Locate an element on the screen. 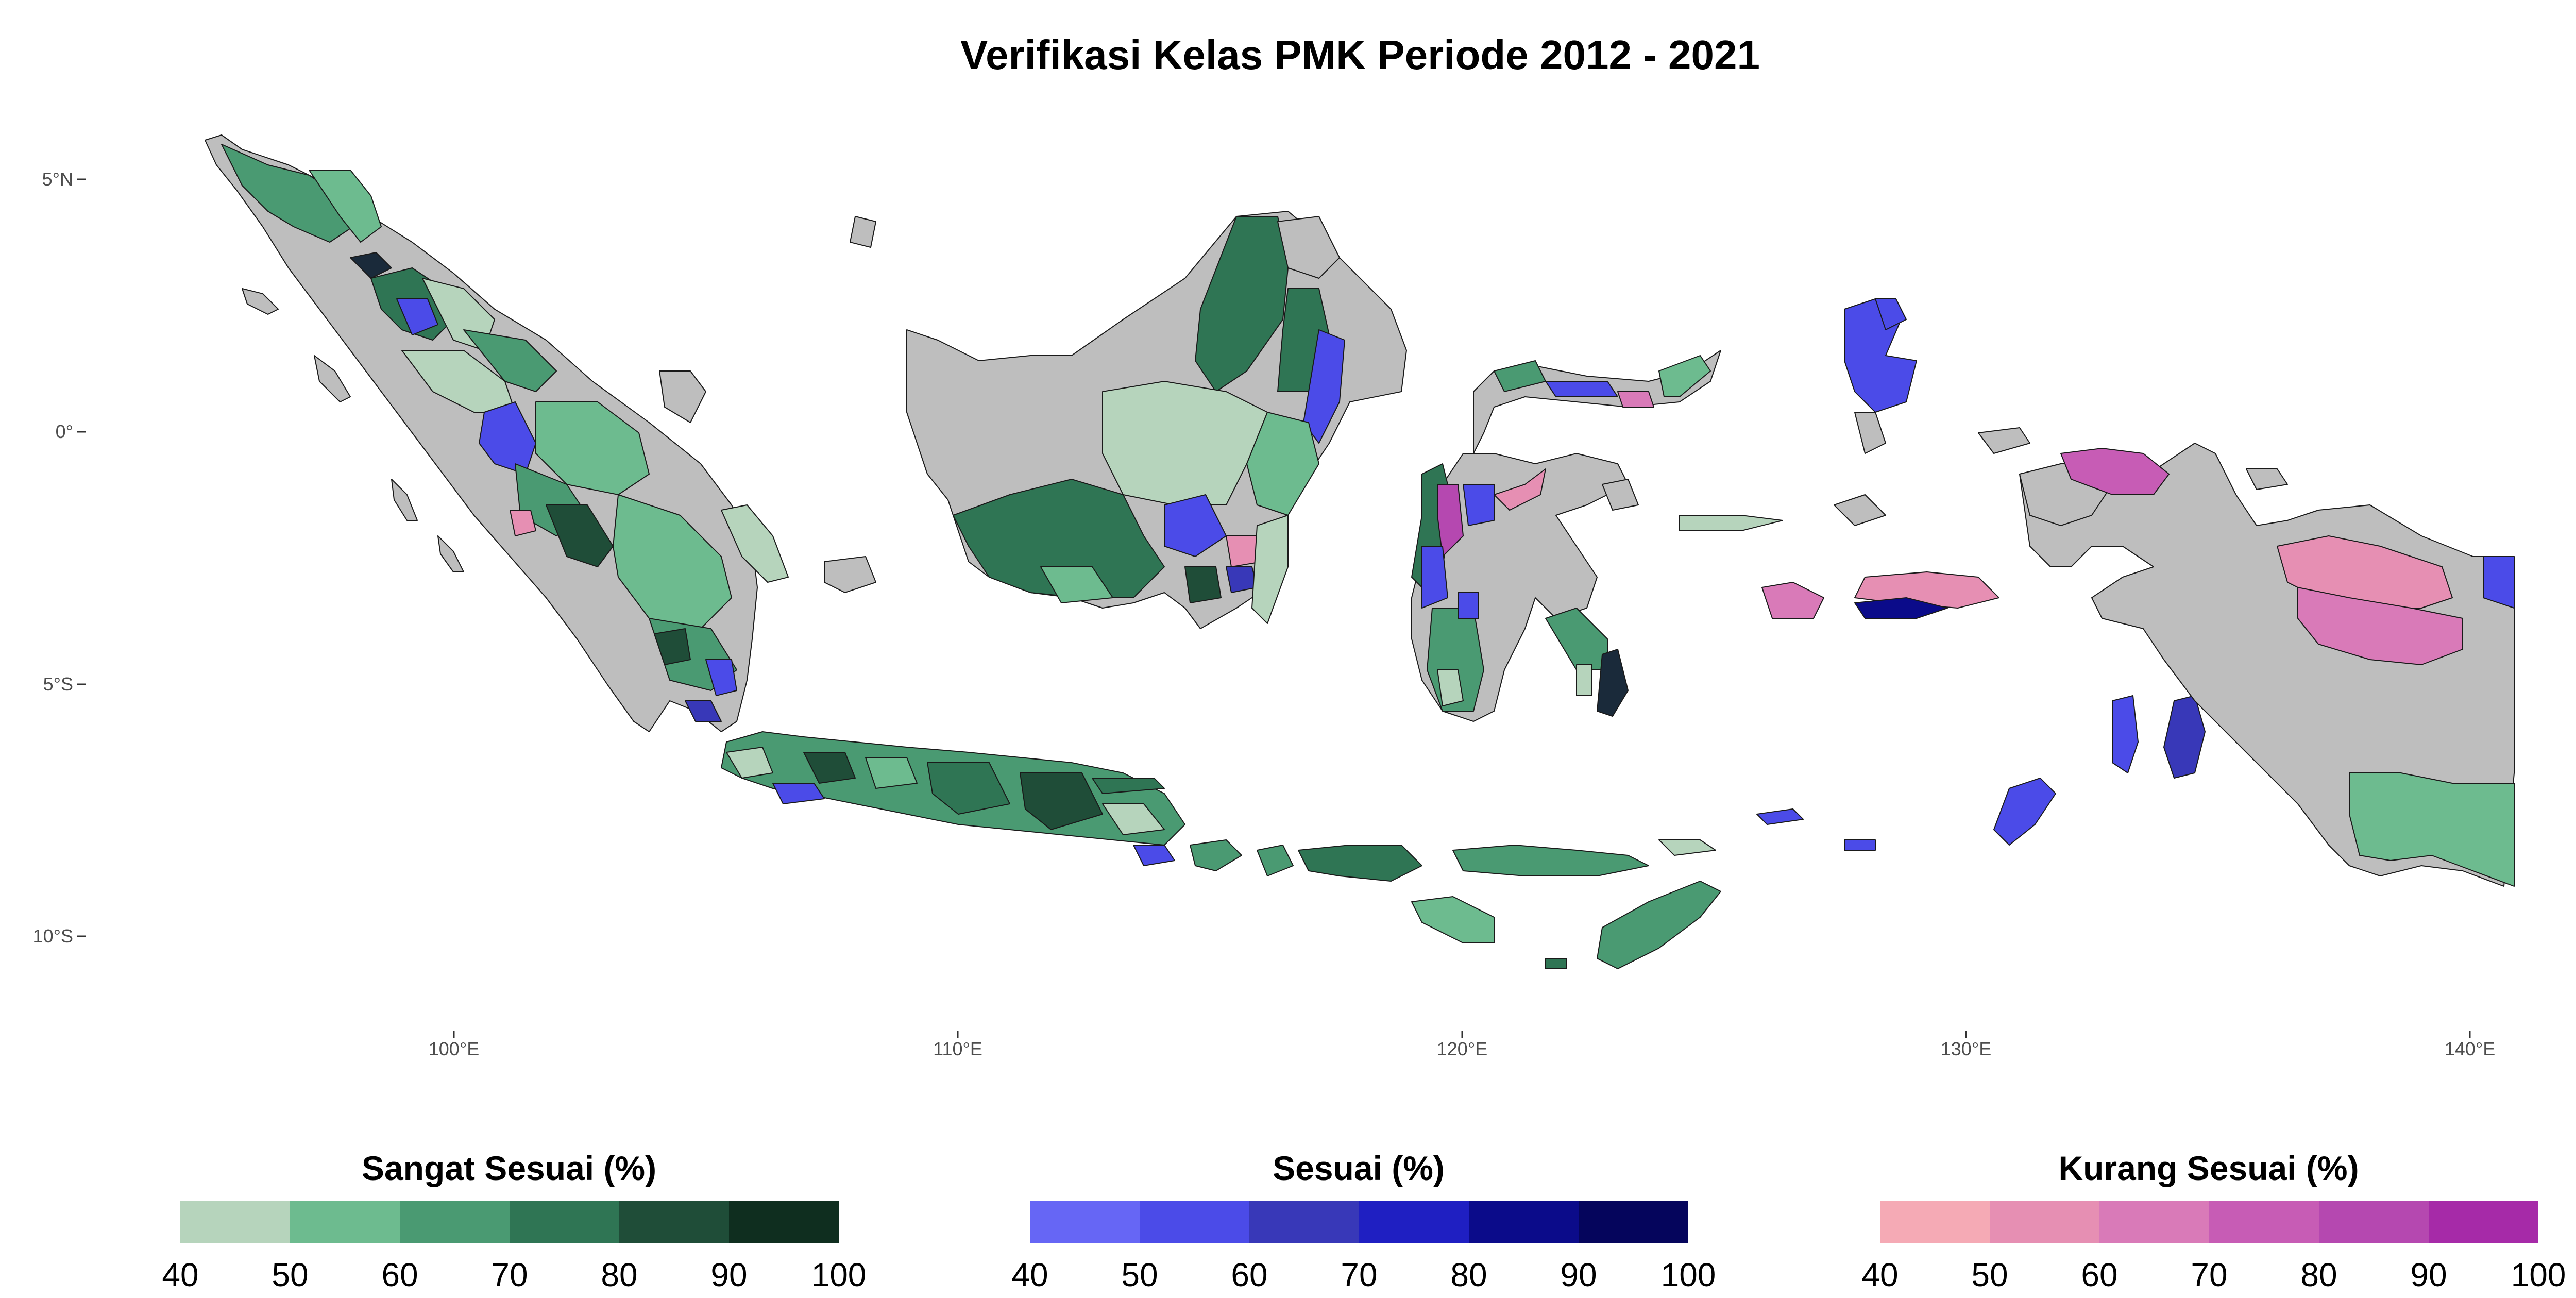 This screenshot has height=1298, width=2576. sulawesi-southeast-light is located at coordinates (1584, 680).